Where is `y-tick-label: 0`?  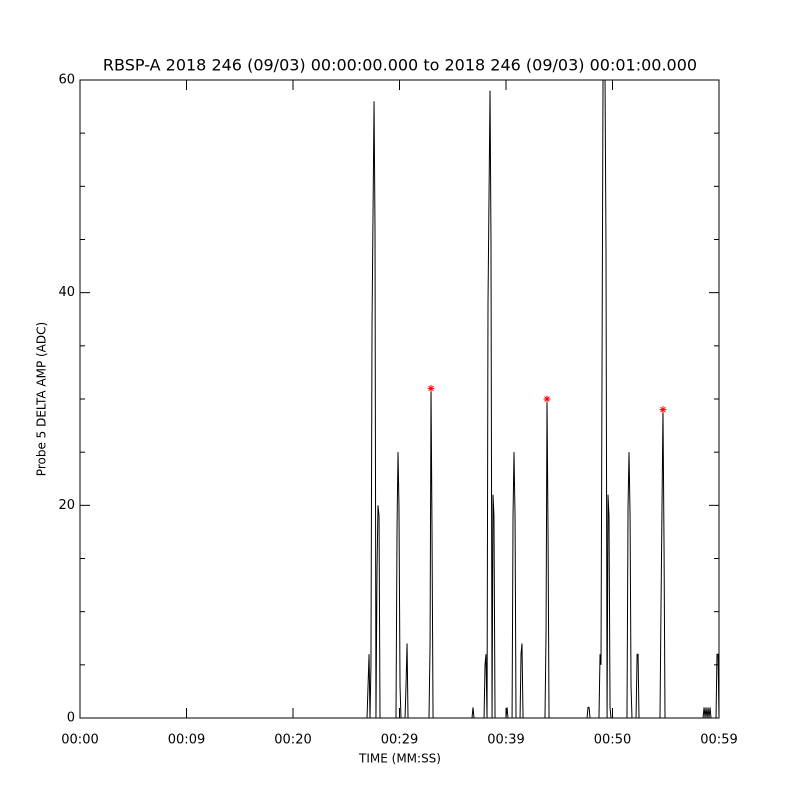 y-tick-label: 0 is located at coordinates (71, 718).